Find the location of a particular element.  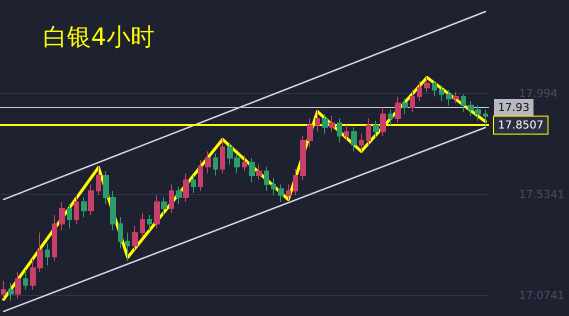

text: 白银4小时 is located at coordinates (98, 37).